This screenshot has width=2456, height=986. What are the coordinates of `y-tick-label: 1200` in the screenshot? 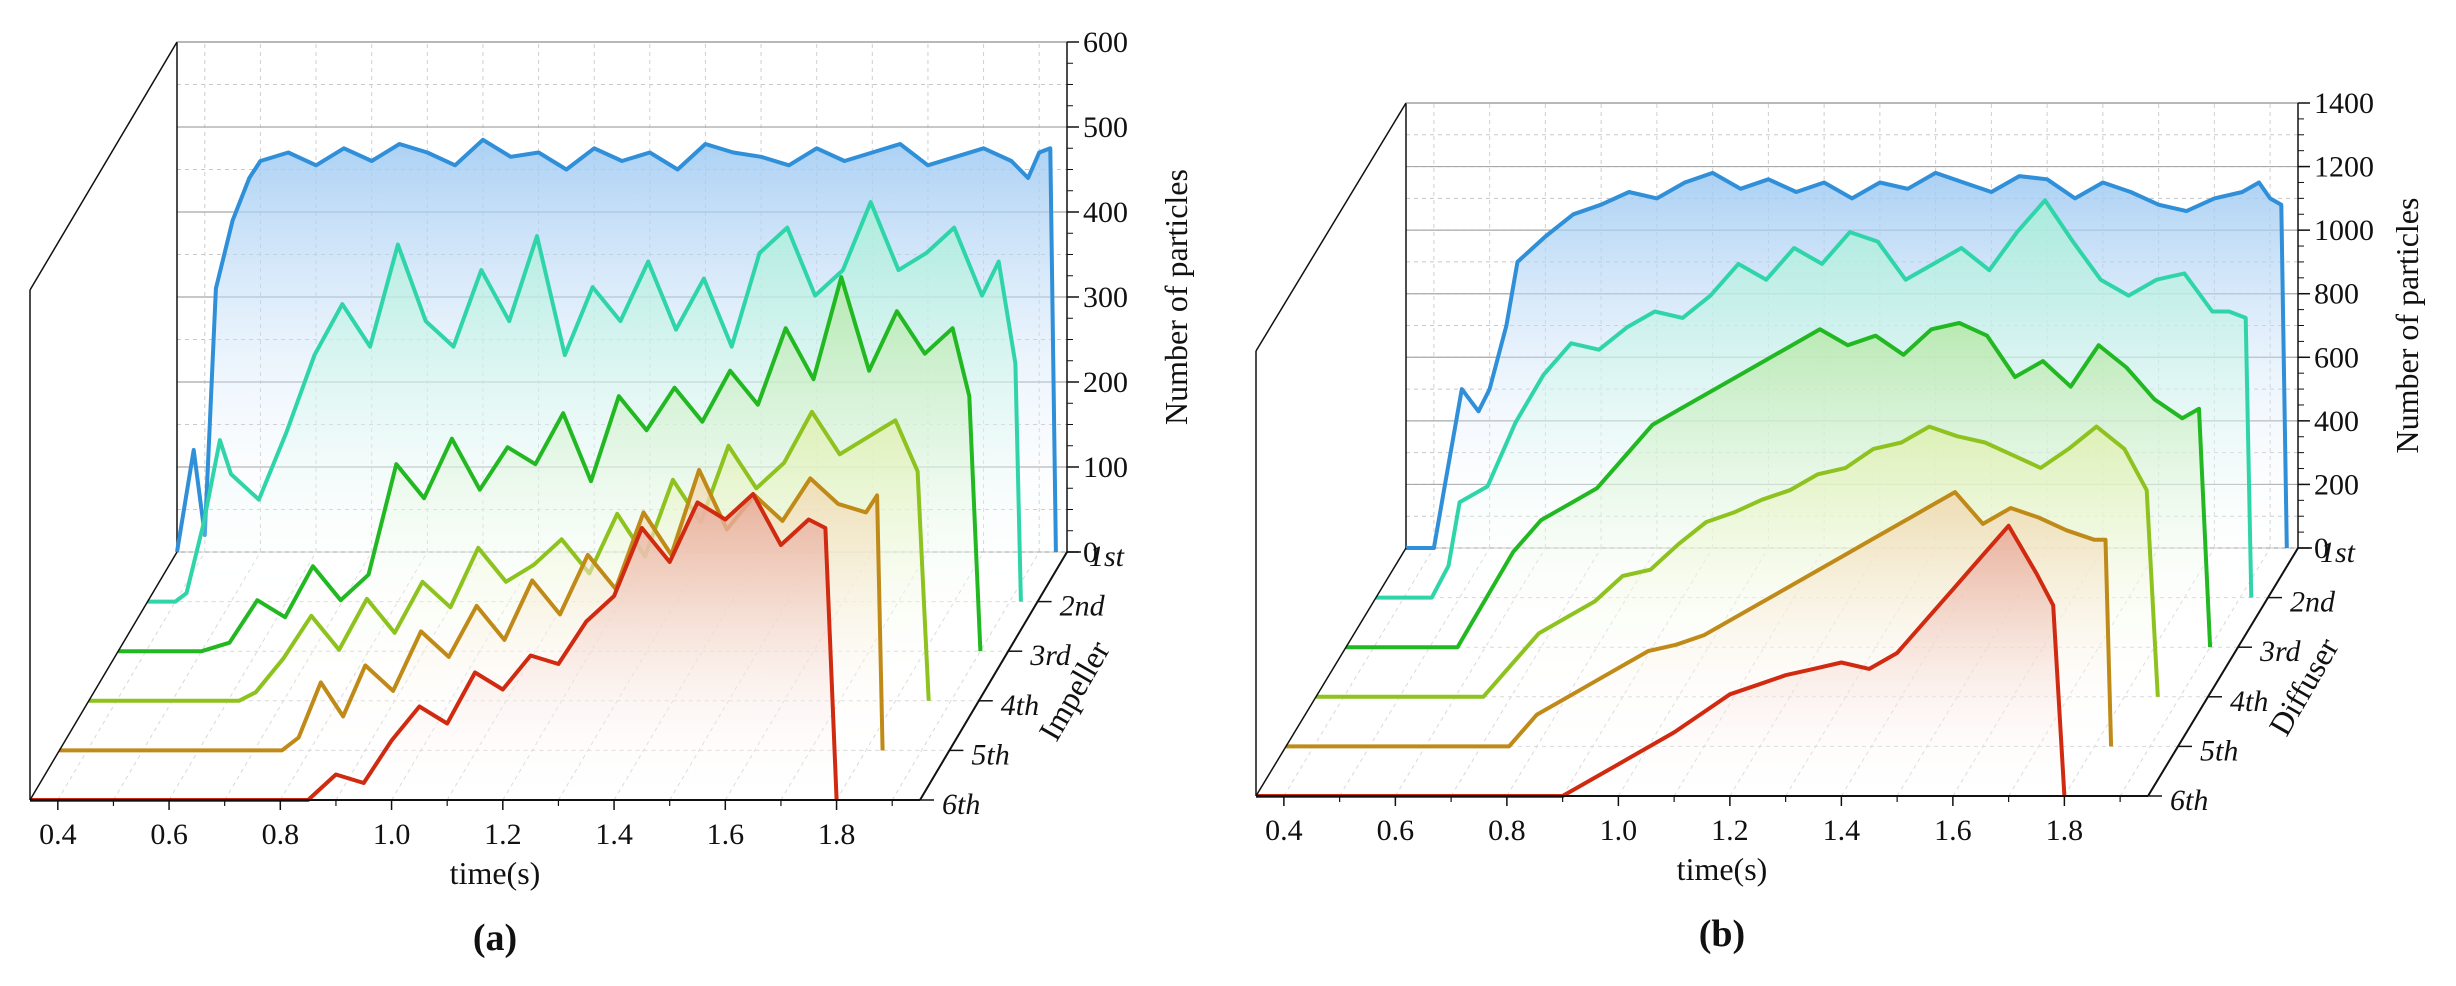 It's located at (2344, 167).